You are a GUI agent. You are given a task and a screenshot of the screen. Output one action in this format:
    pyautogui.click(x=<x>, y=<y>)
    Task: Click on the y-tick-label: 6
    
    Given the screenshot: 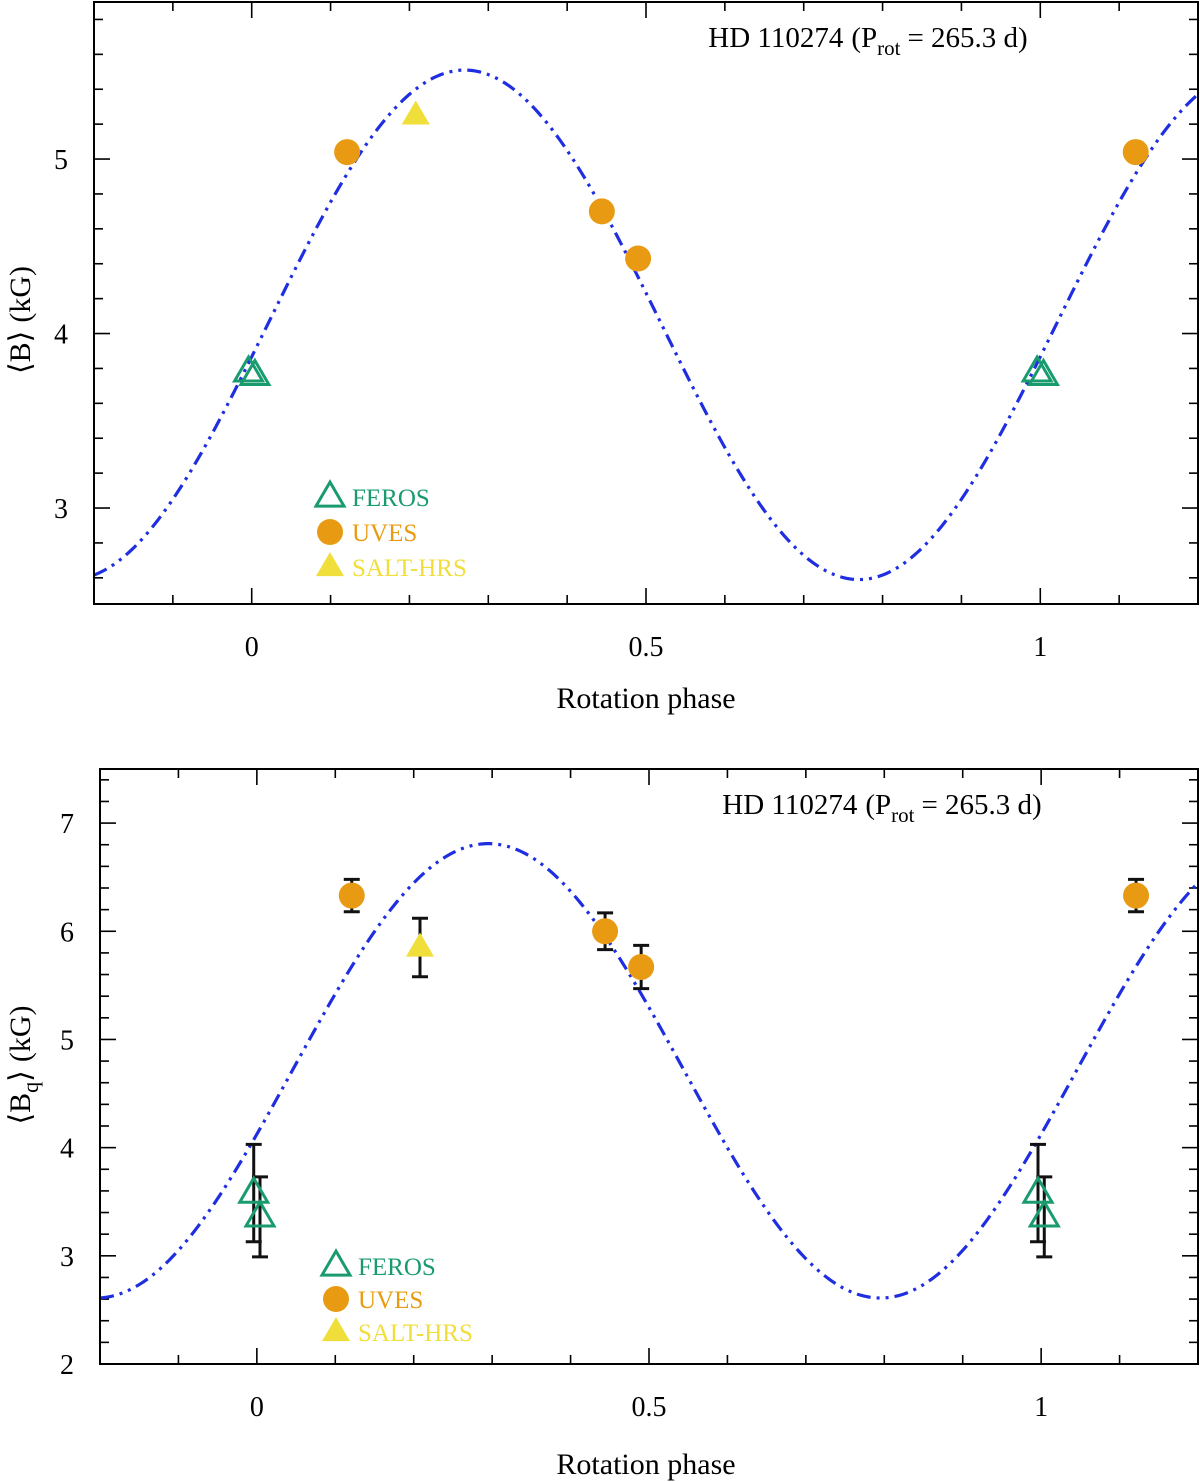 What is the action you would take?
    pyautogui.click(x=67, y=932)
    